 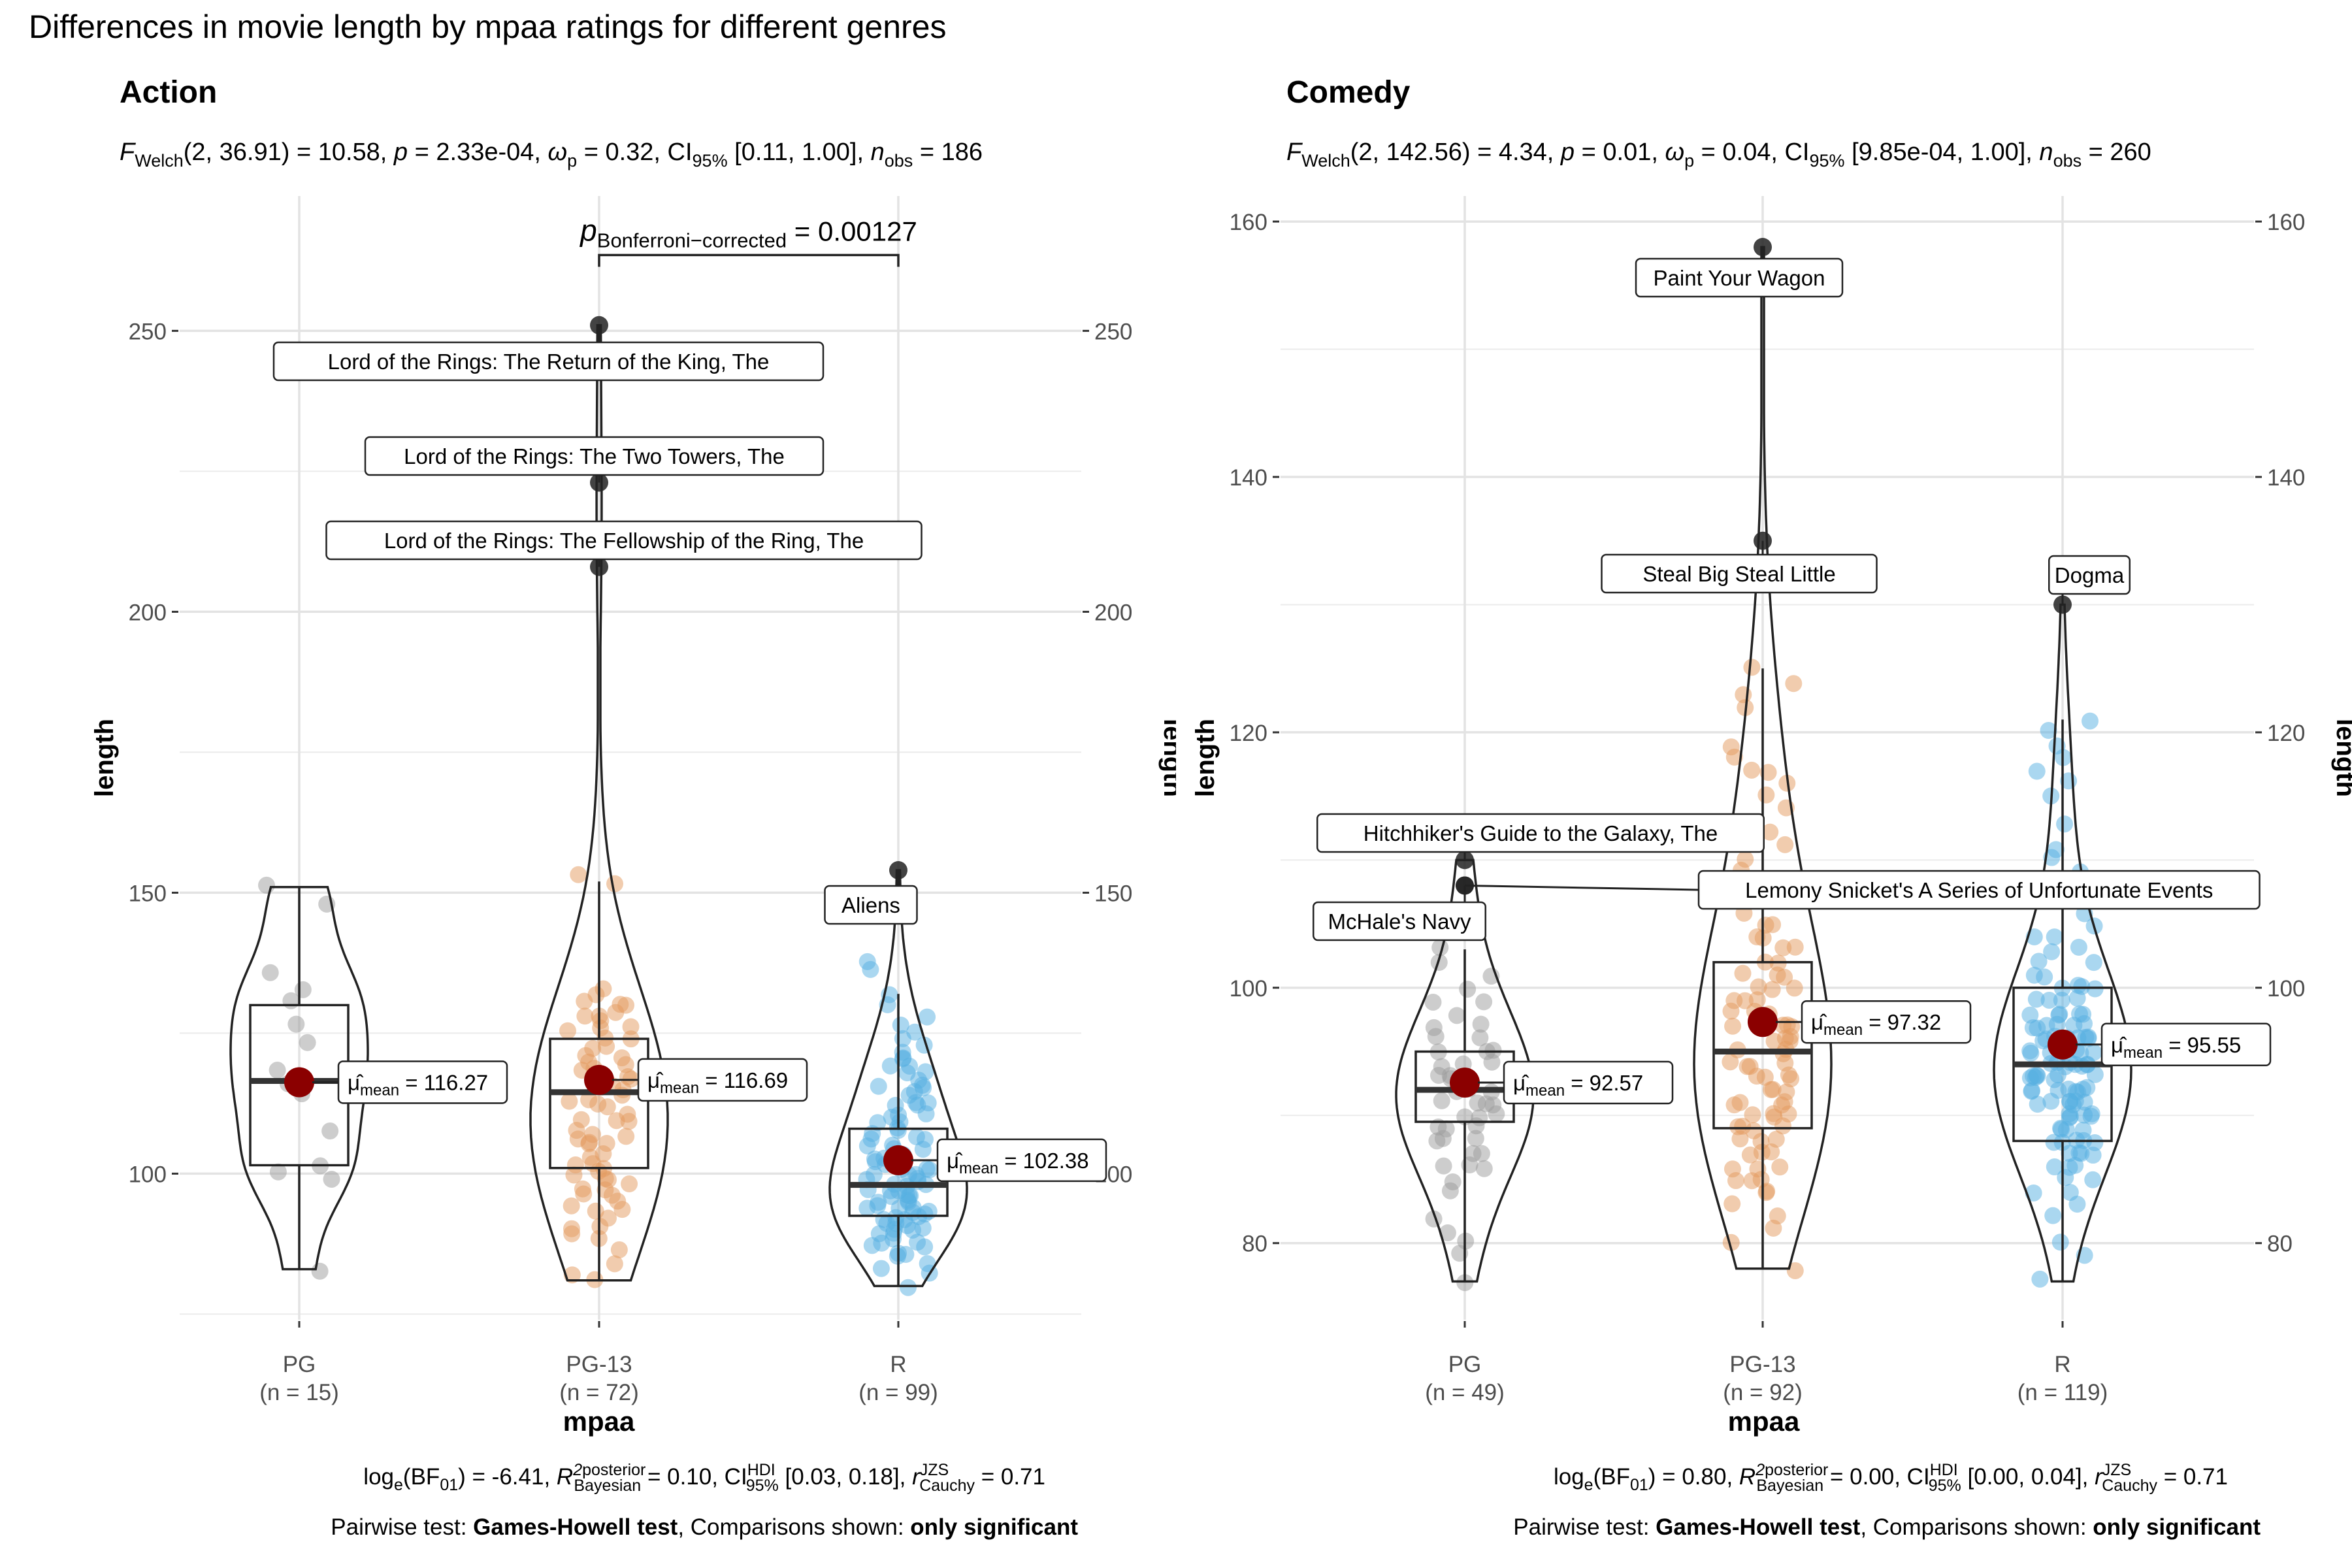 I want to click on y-tick-label-left: 120, so click(x=1248, y=733).